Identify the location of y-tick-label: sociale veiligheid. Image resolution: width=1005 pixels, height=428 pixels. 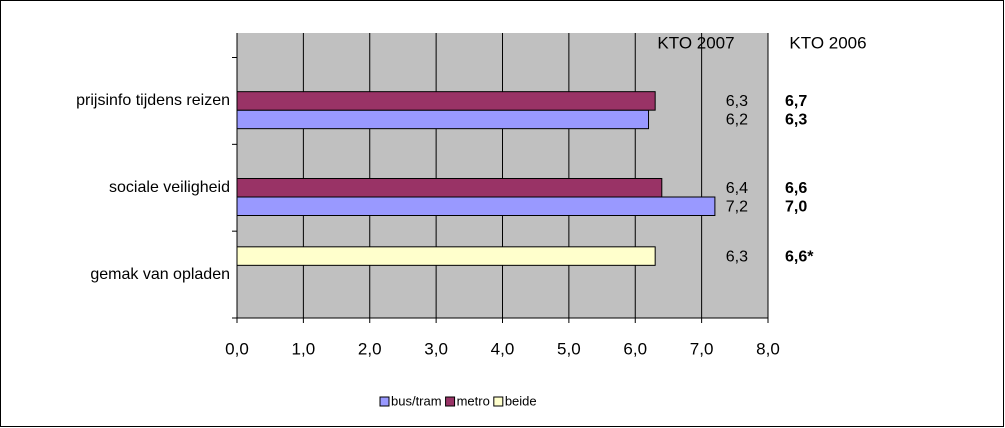
(169, 187).